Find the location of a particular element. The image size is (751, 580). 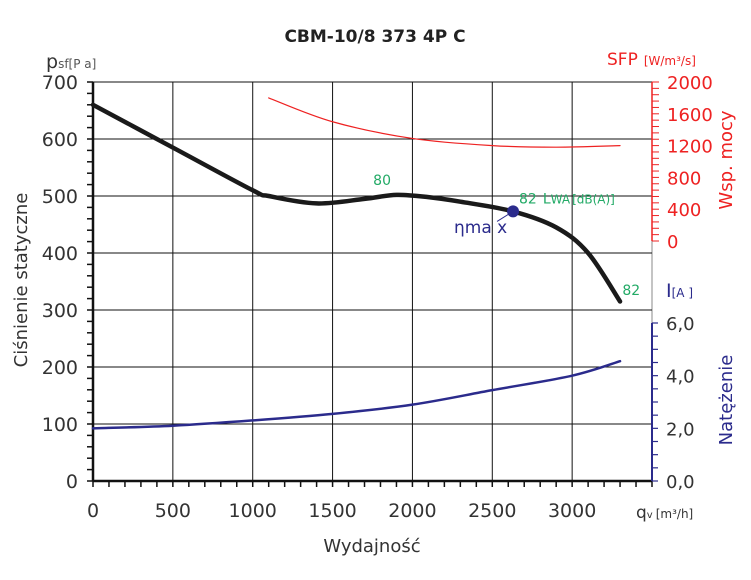

noise-label-82: 82 is located at coordinates (631, 291).